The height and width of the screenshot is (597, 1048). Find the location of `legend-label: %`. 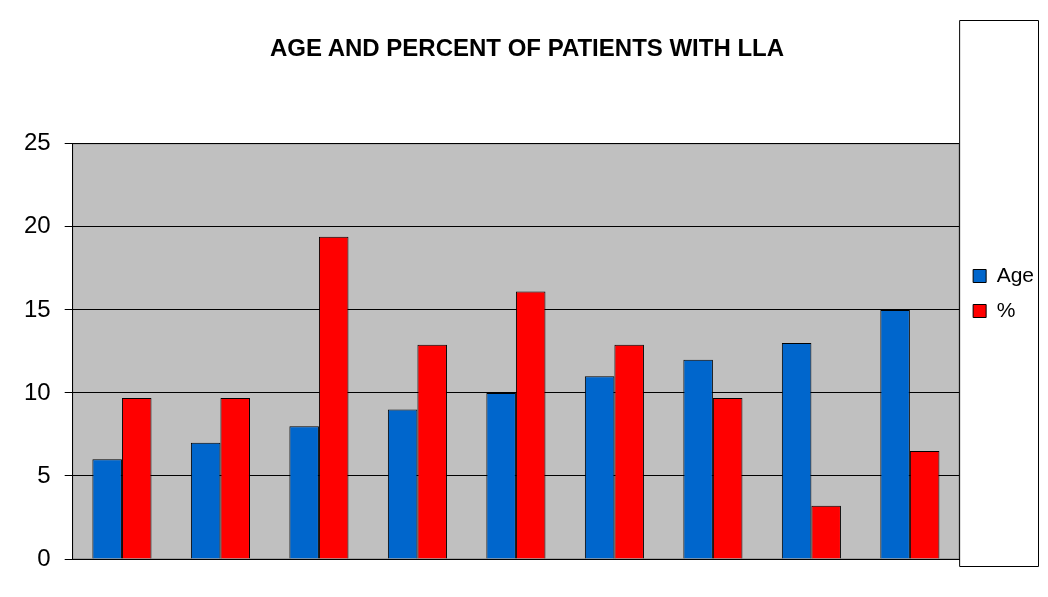

legend-label: % is located at coordinates (1006, 309).